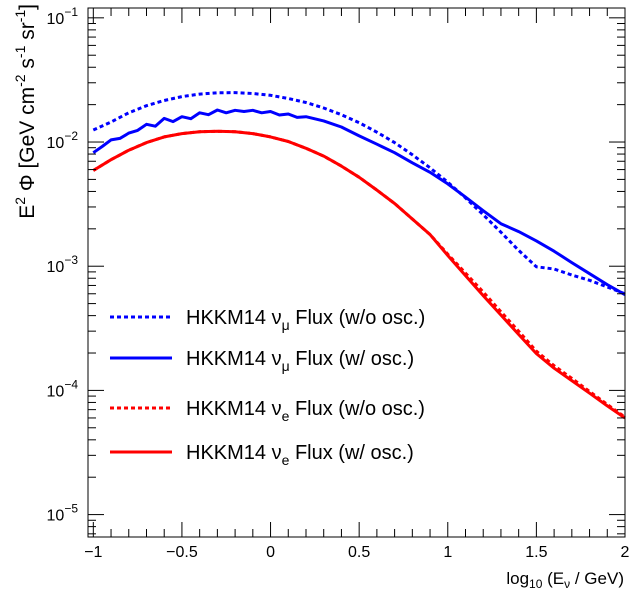 This screenshot has height=594, width=629. I want to click on y-axis-title: E2 Φ [GeV cm-2 s-1 sr-1], so click(25, 111).